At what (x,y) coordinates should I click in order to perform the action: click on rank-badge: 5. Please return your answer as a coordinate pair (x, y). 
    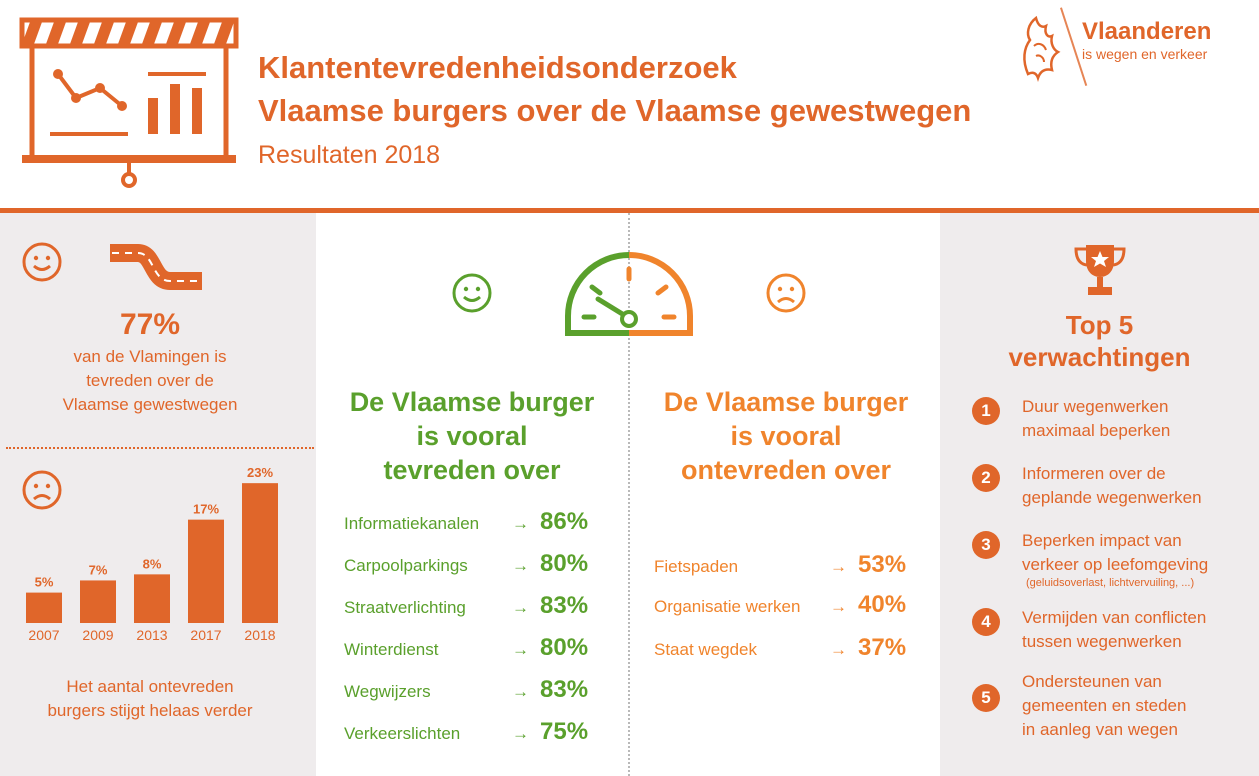
    Looking at the image, I should click on (986, 698).